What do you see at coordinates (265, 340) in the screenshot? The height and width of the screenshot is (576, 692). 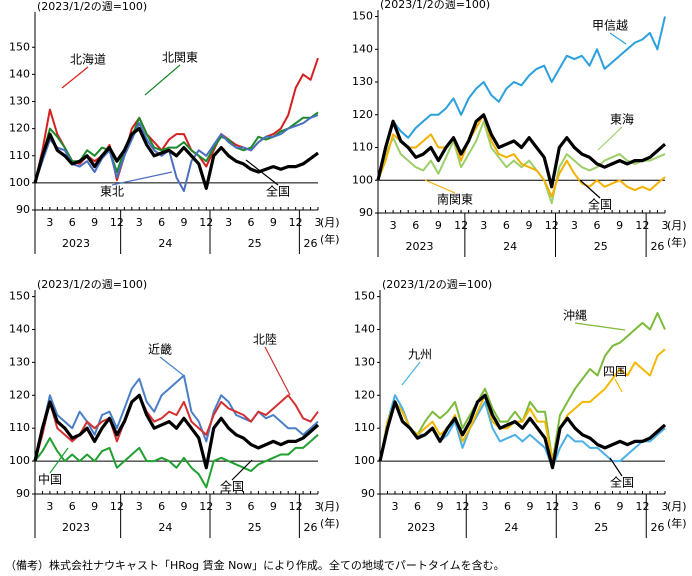 I see `series-label: 北陸` at bounding box center [265, 340].